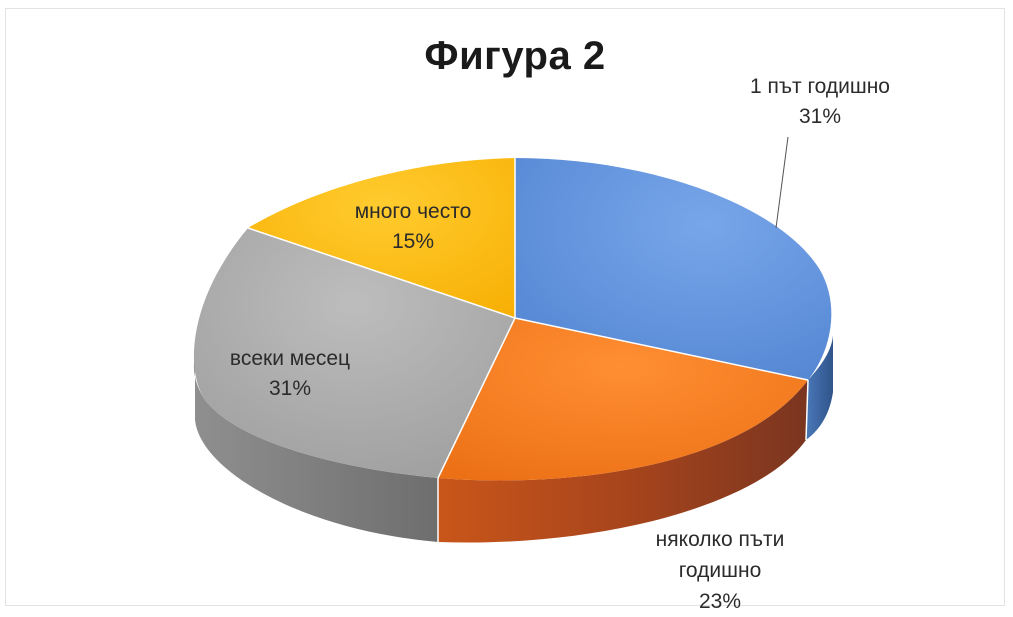 This screenshot has width=1013, height=617. Describe the element at coordinates (673, 269) in the screenshot. I see `slice-blue` at that location.